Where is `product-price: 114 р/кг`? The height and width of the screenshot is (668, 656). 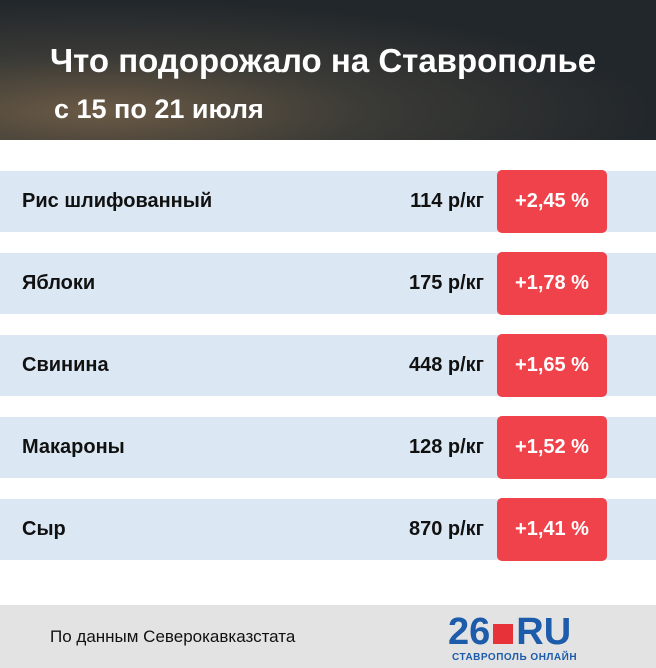 product-price: 114 р/кг is located at coordinates (447, 201).